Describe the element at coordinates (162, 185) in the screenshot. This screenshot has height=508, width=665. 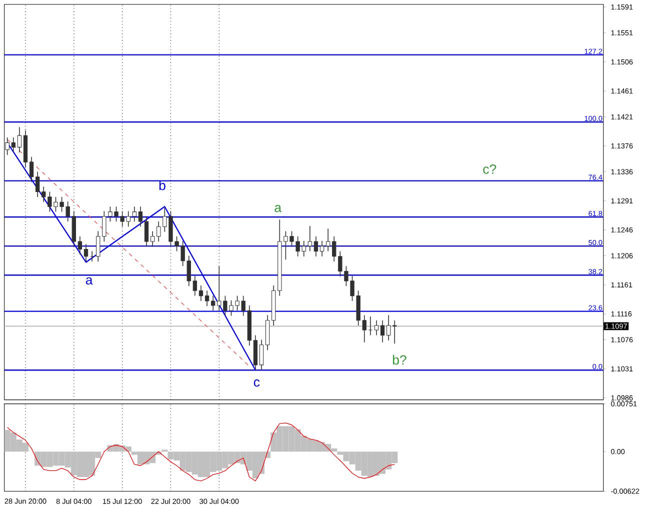
I see `annotation: b` at that location.